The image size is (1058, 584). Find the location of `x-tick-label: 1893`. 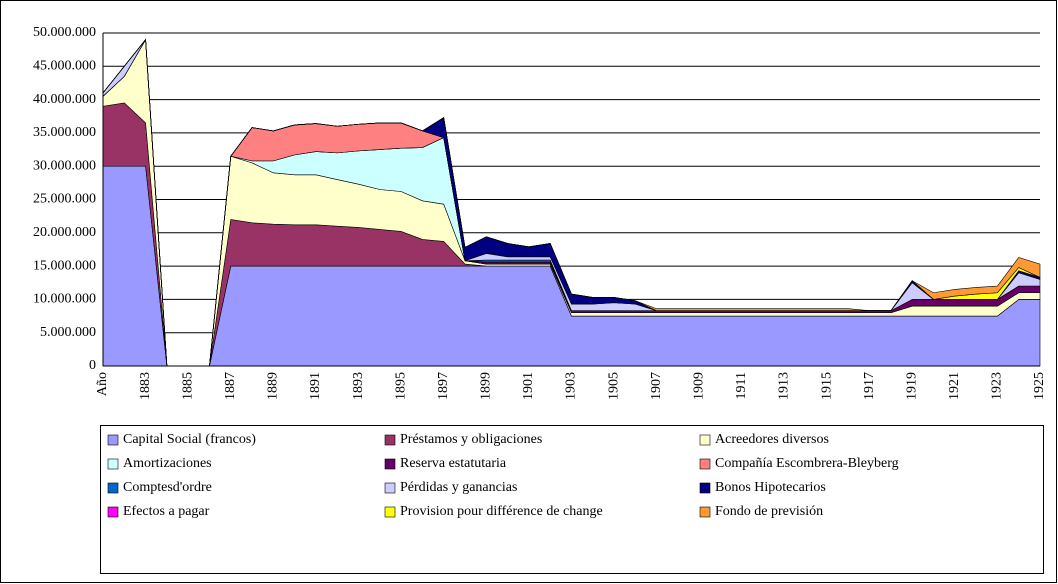

x-tick-label: 1893 is located at coordinates (358, 386).